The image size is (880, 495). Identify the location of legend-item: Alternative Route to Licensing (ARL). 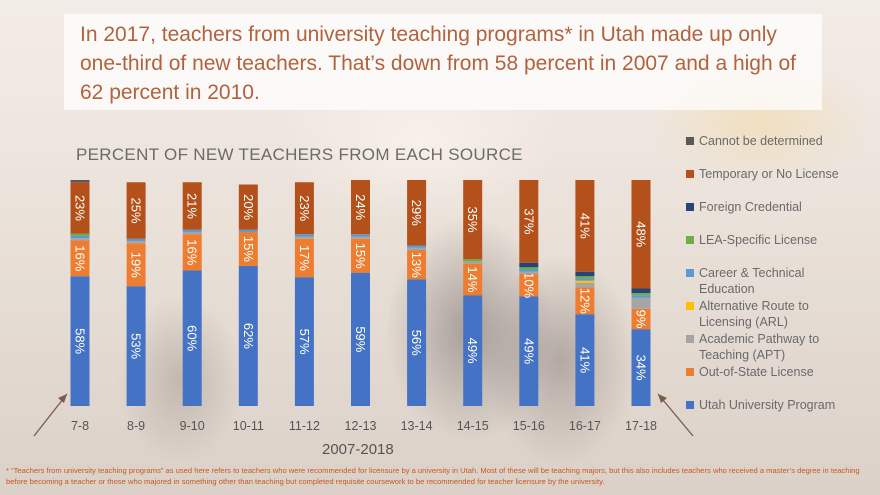
(772, 314).